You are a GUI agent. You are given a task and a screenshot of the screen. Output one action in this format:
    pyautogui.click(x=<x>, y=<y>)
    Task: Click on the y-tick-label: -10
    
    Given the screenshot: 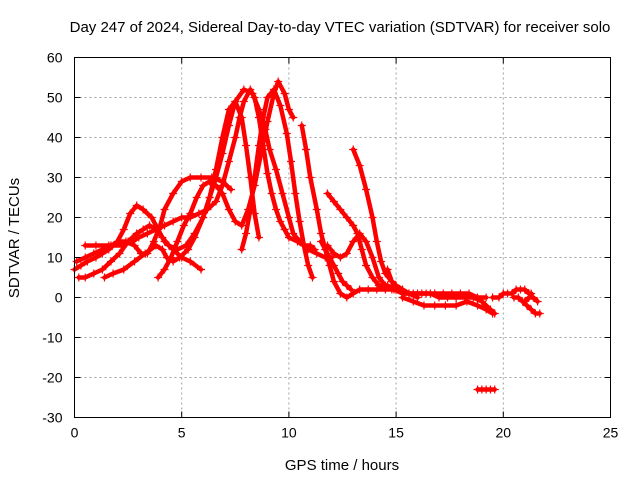 What is the action you would take?
    pyautogui.click(x=52, y=338)
    